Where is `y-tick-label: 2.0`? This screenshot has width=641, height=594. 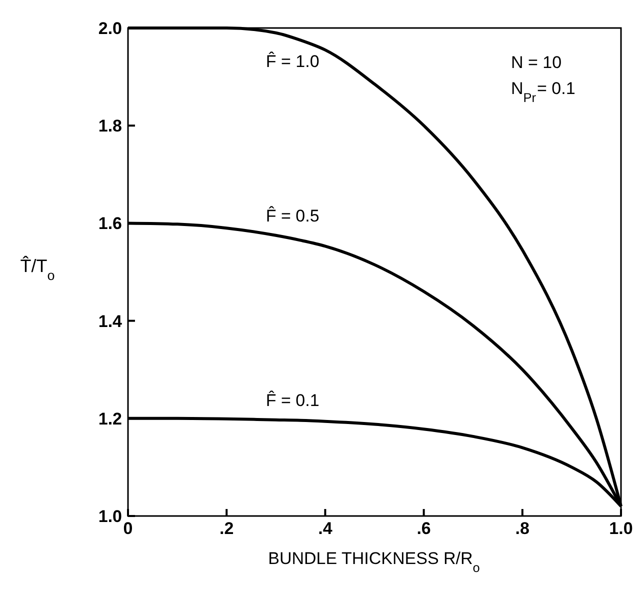
y-tick-label: 2.0 is located at coordinates (110, 28).